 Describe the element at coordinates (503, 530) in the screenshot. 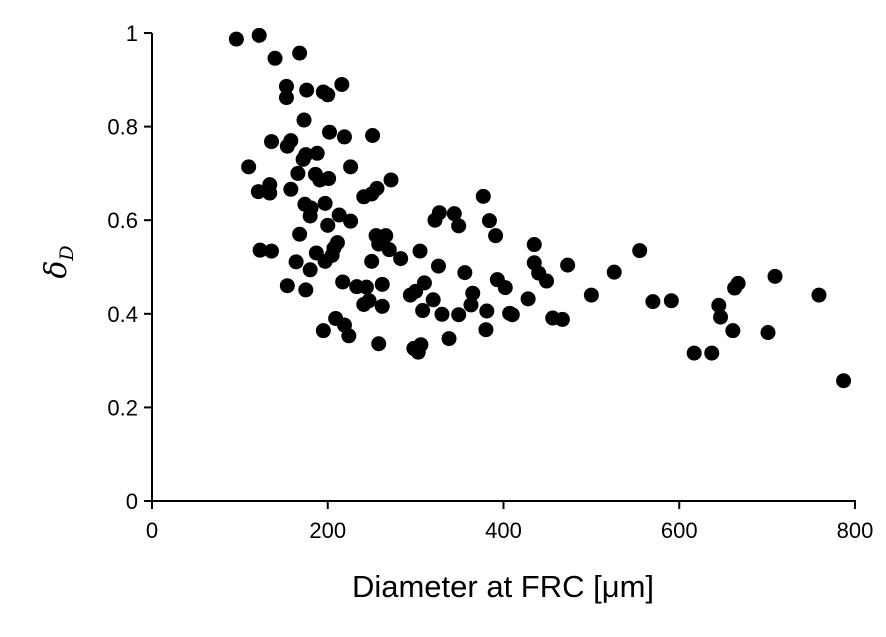

I see `x-tick-label: 400` at that location.